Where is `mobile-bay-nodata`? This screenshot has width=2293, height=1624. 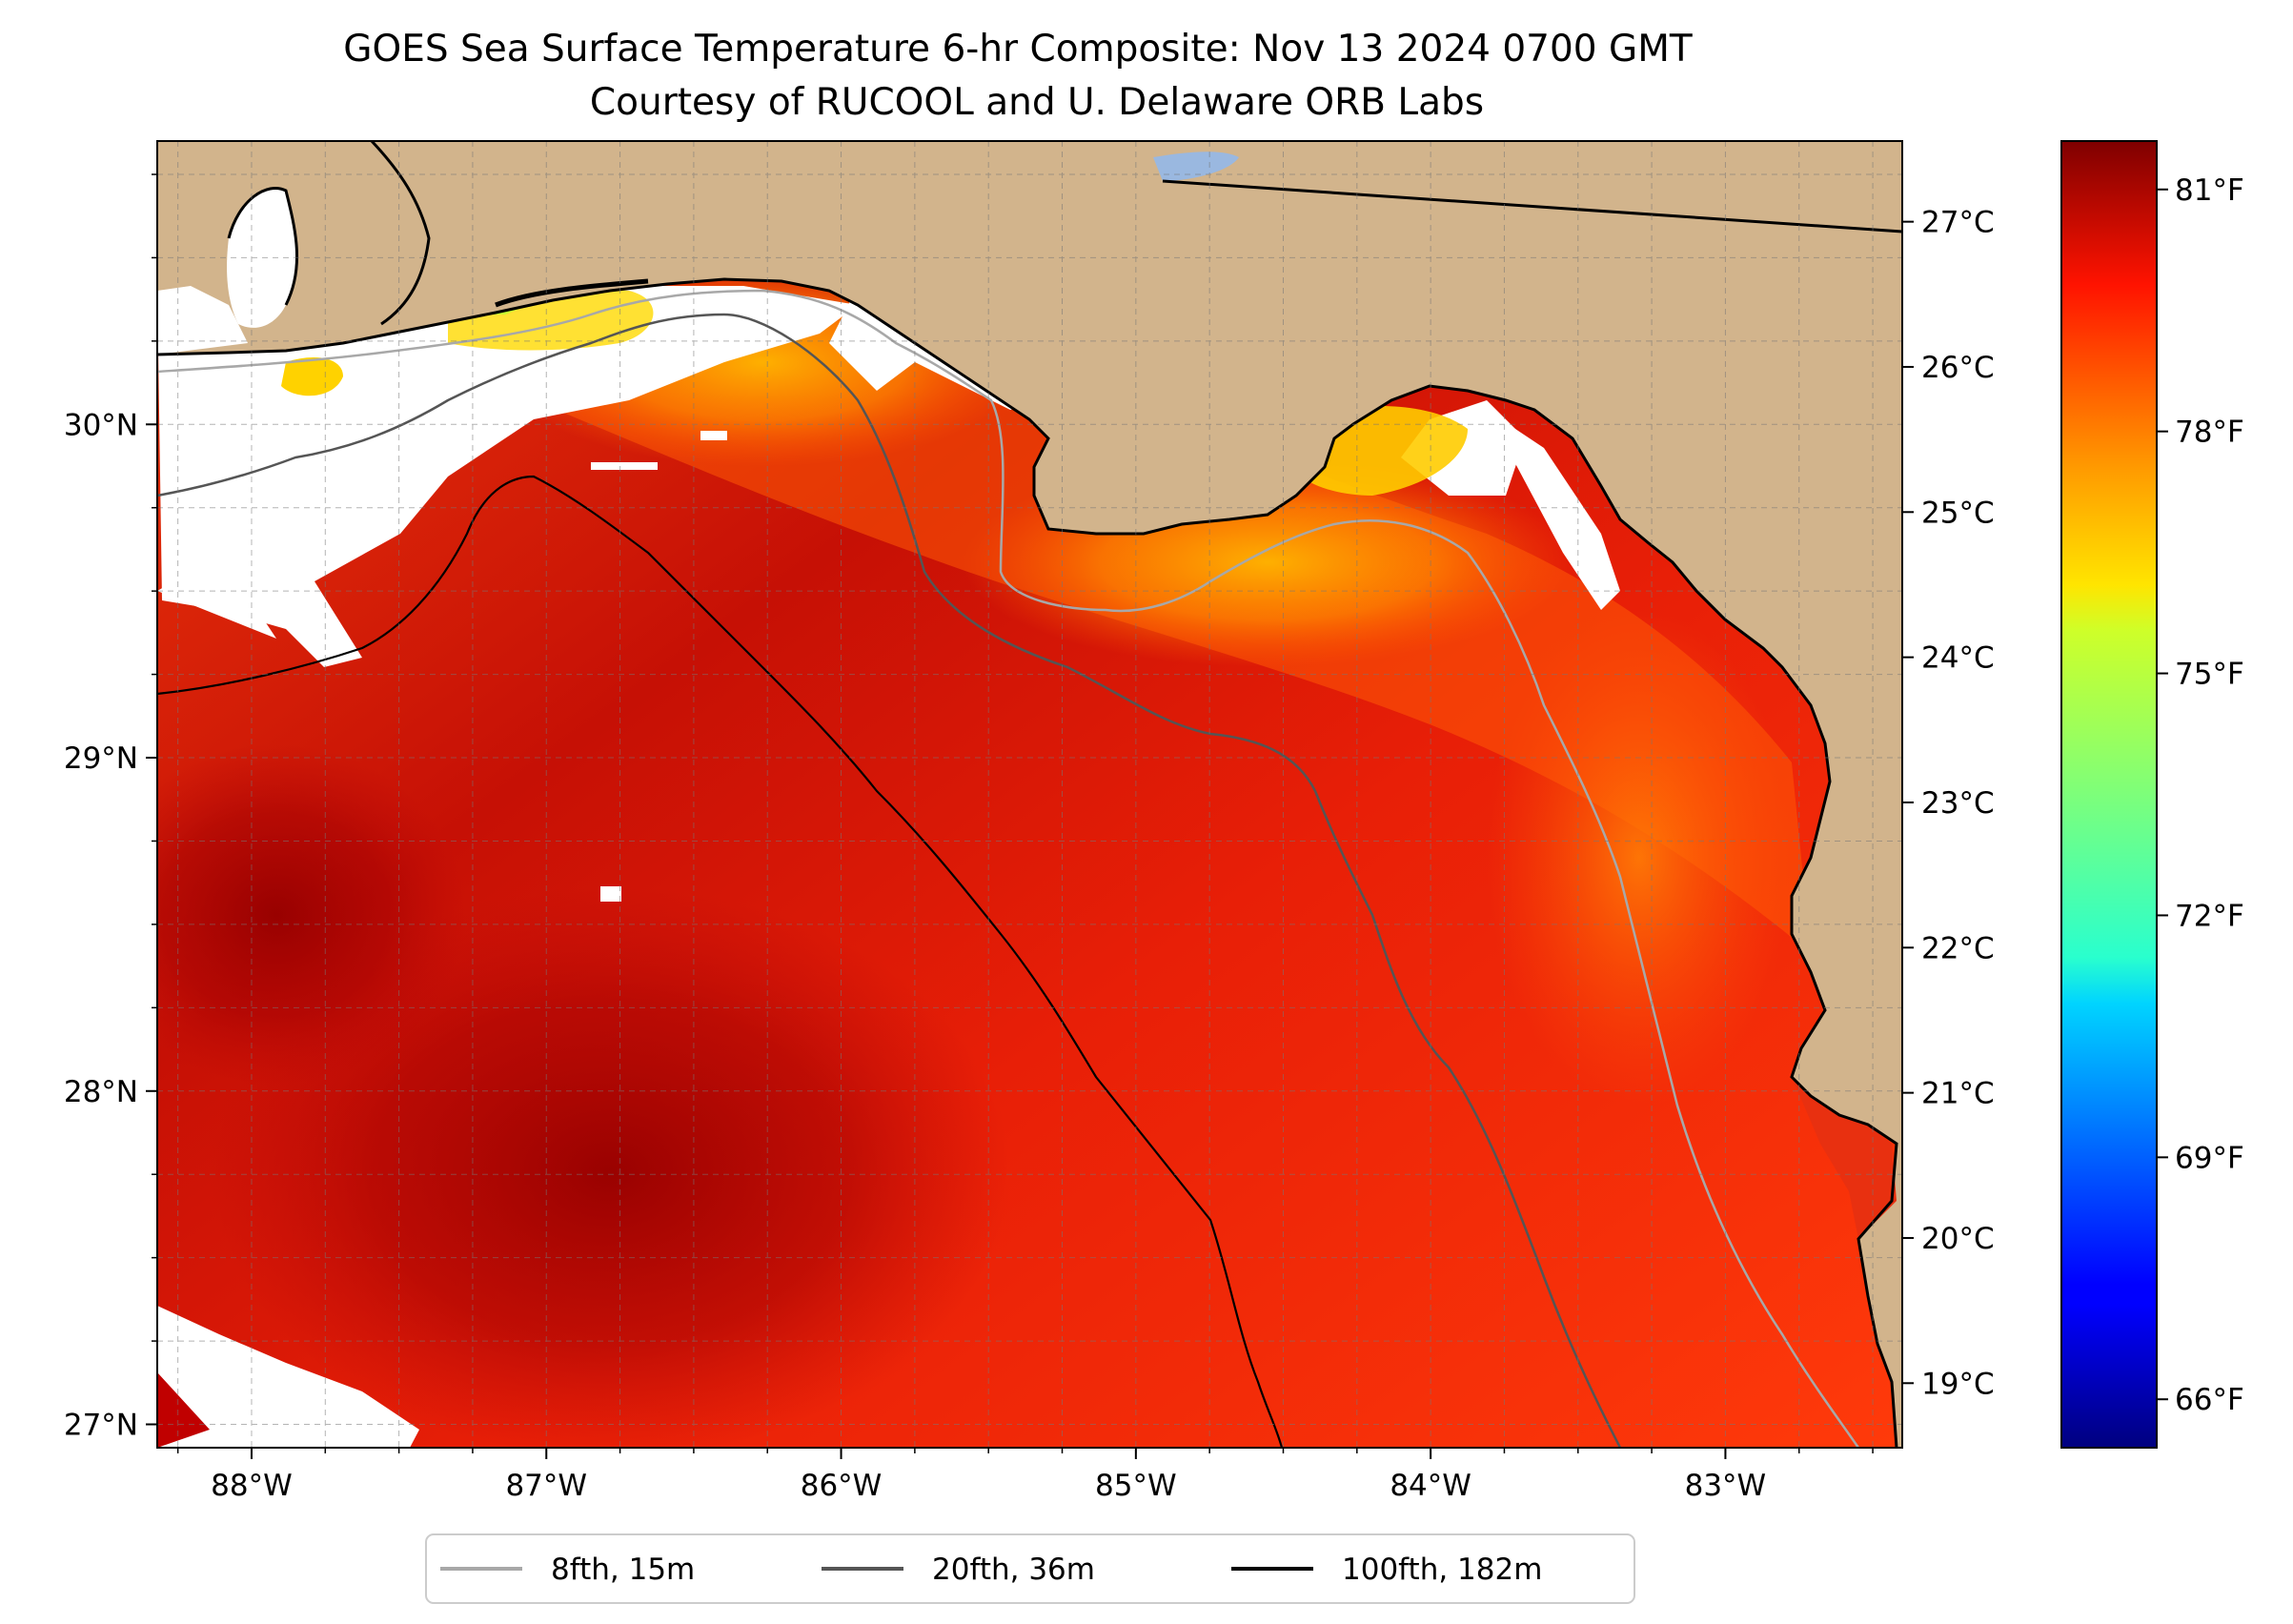 mobile-bay-nodata is located at coordinates (203, 320).